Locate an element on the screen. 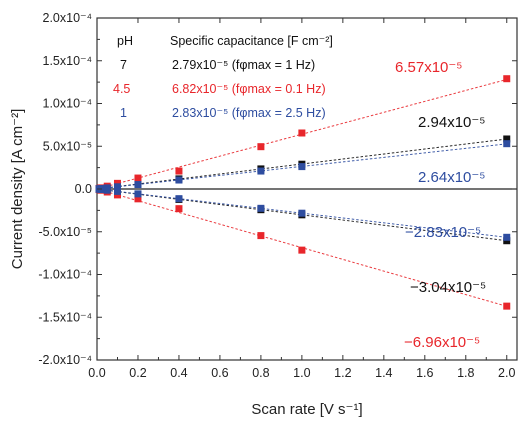  fit-line-ph-1-cathodic is located at coordinates (301, 213).